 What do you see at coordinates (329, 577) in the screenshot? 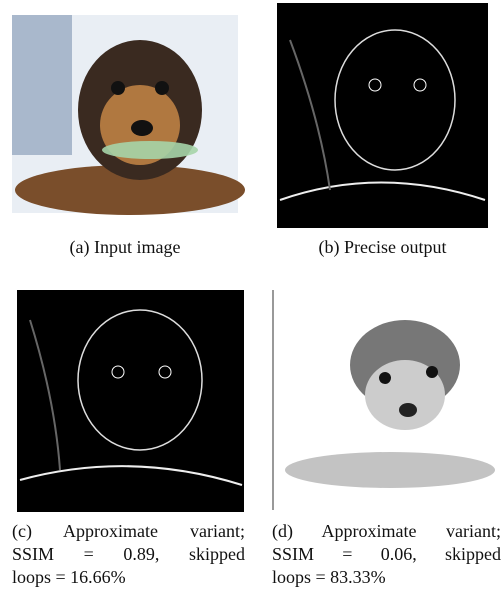
I see `caption-line: loops = 83.33%` at bounding box center [329, 577].